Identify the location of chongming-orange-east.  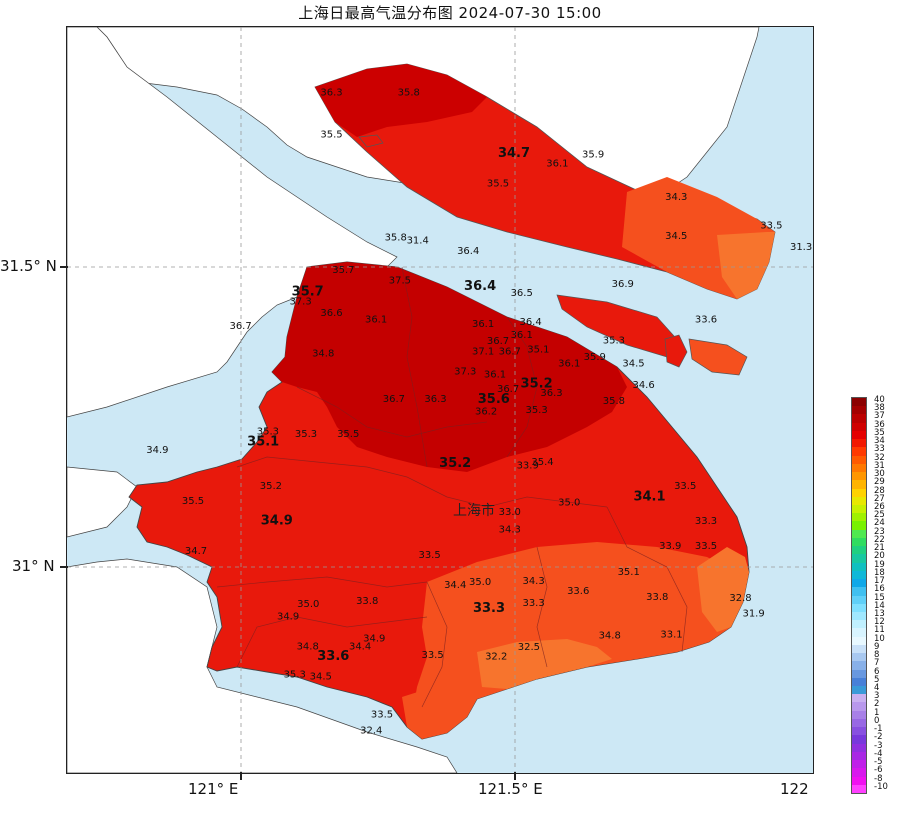
(746, 265).